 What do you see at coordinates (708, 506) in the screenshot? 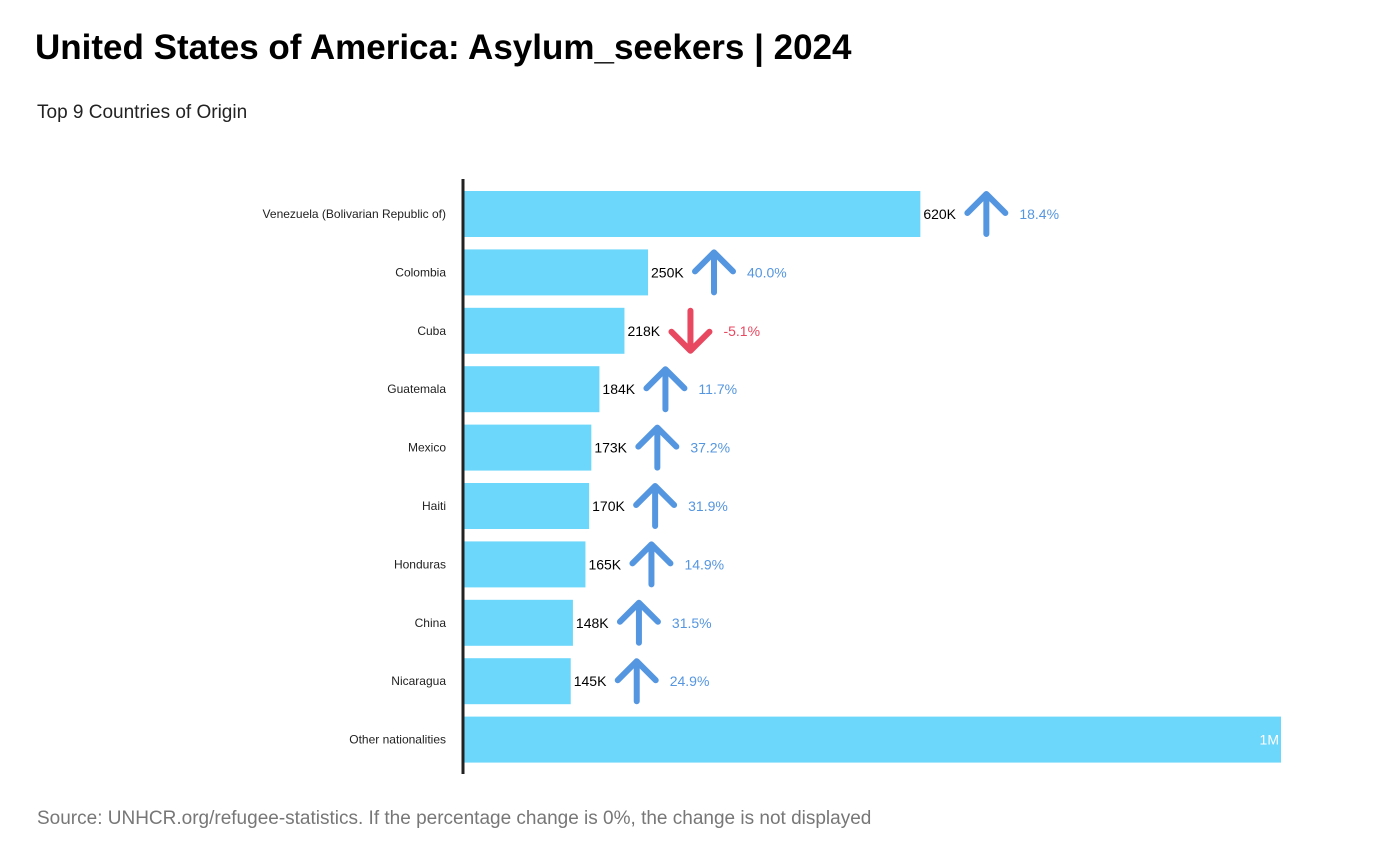
I see `pct-change-label-haiti: 31.9%` at bounding box center [708, 506].